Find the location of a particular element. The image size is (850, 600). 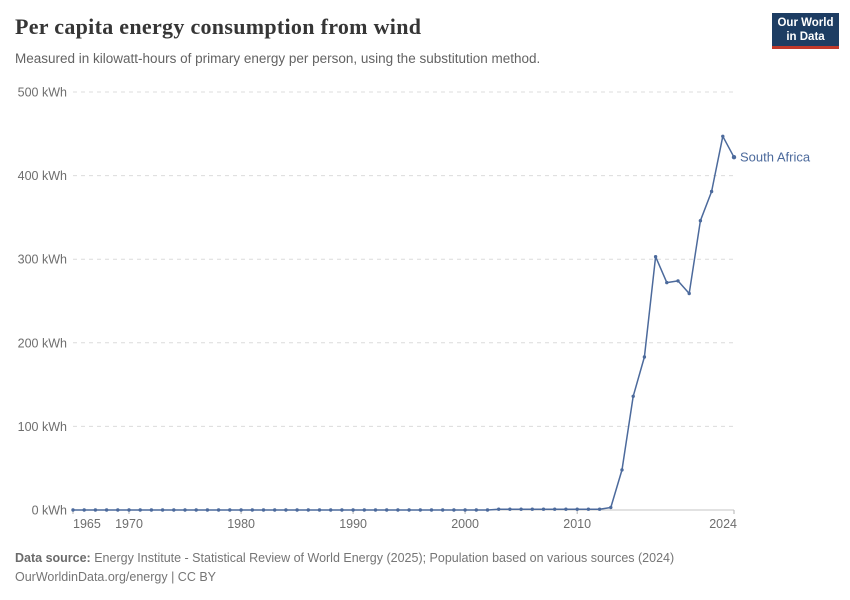

series-end-label: South Africa is located at coordinates (775, 157).